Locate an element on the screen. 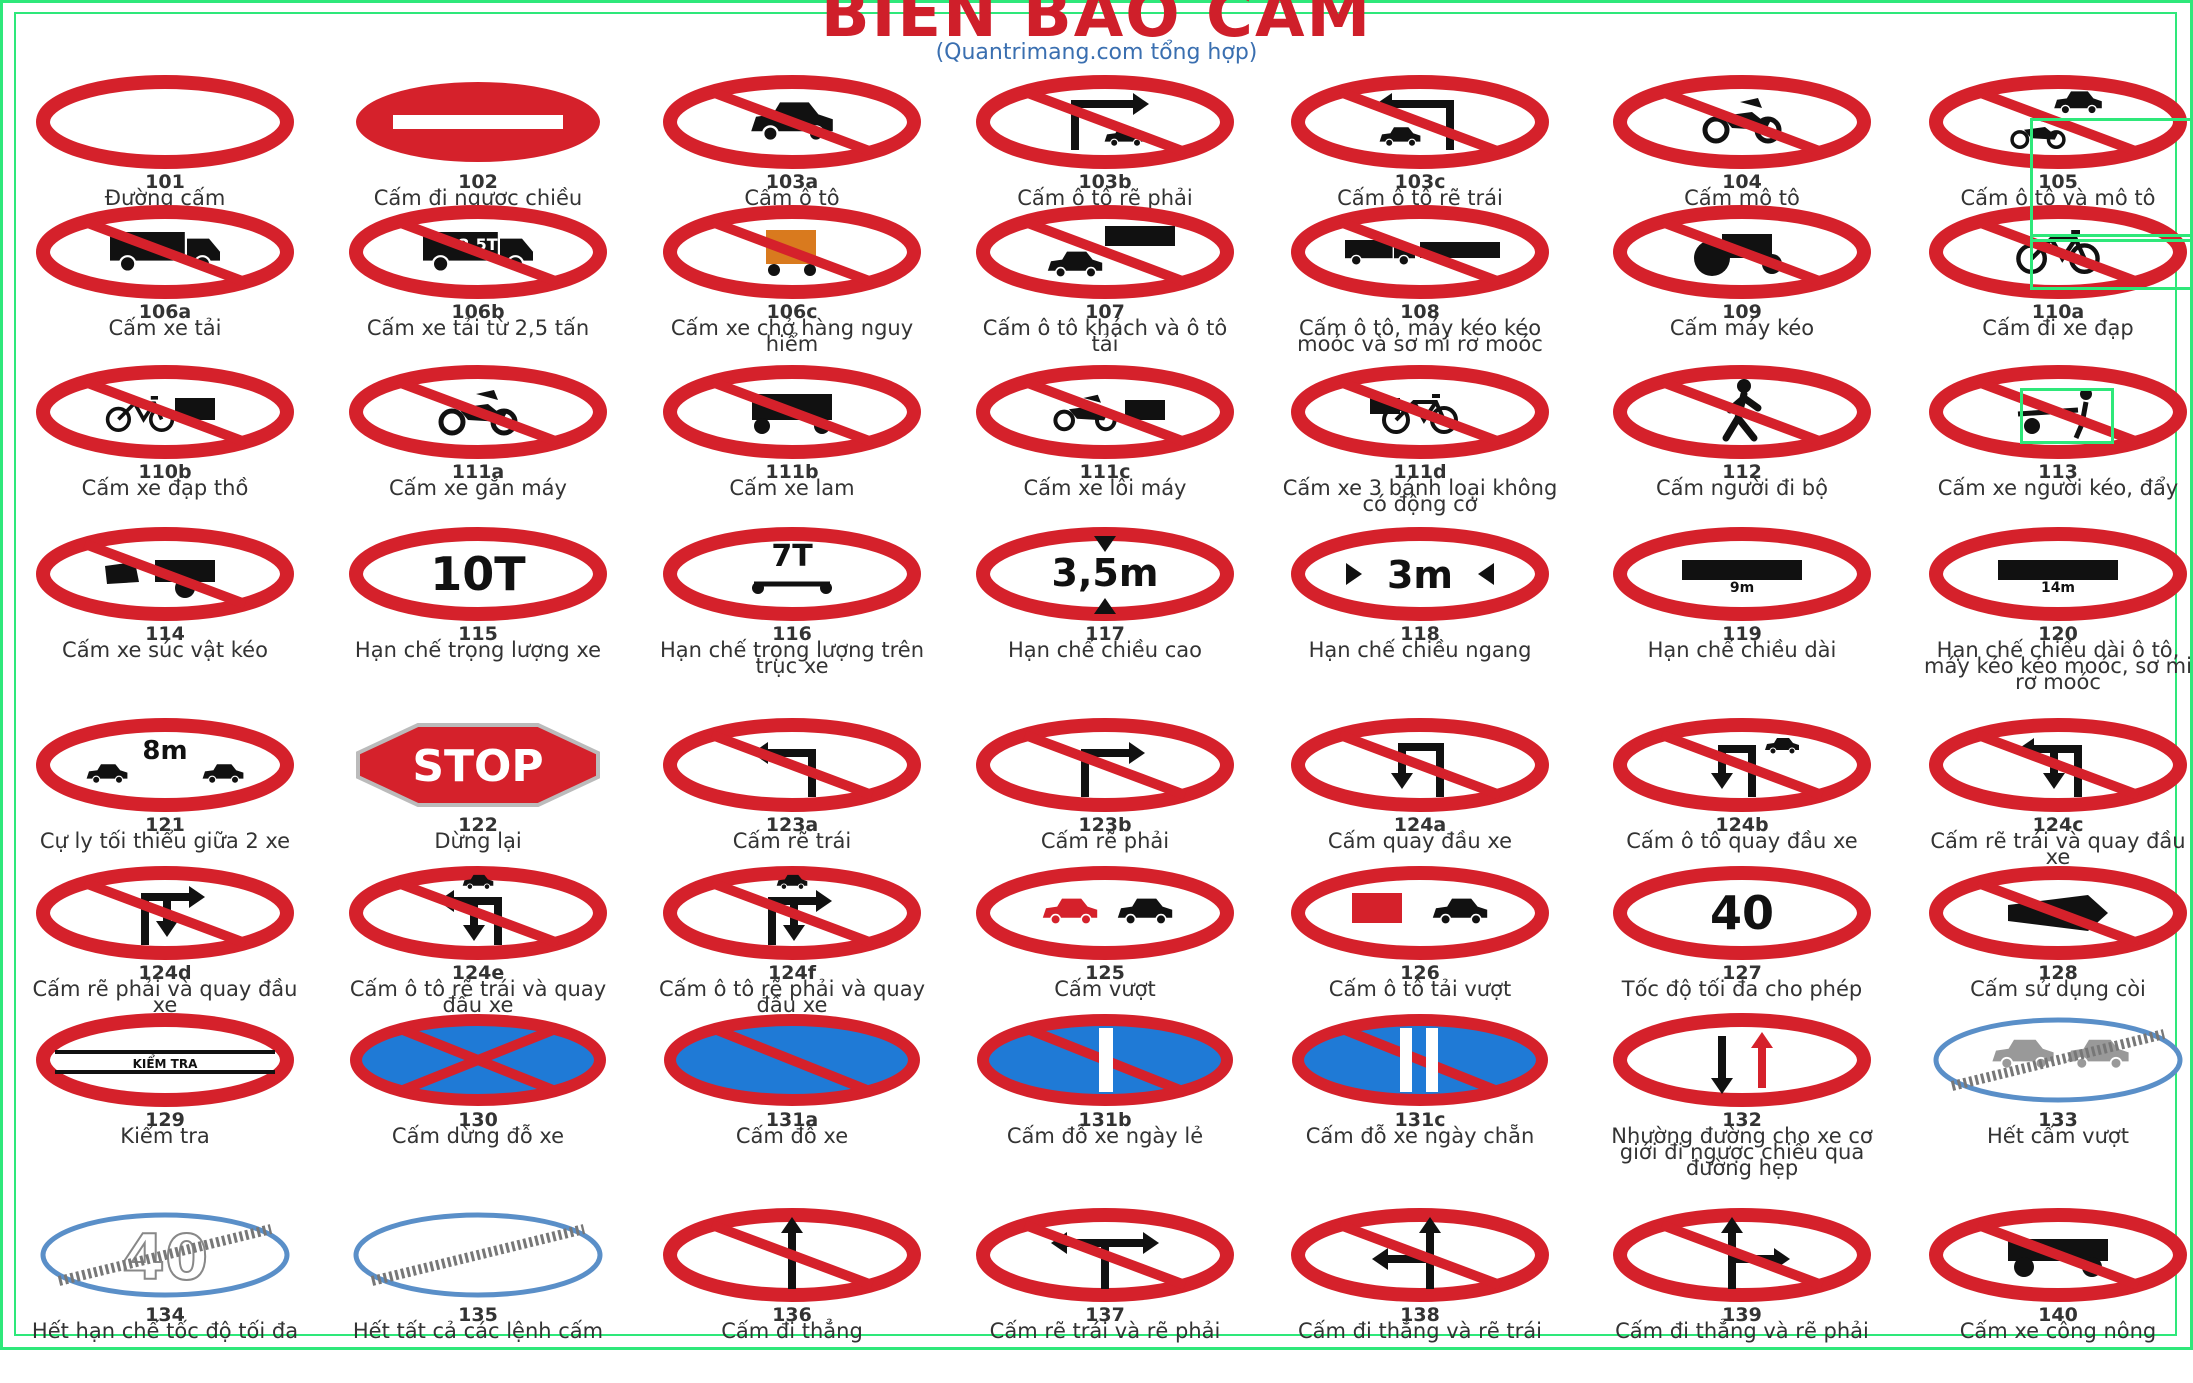 The width and height of the screenshot is (2193, 1383). stop-icon: STOP is located at coordinates (478, 765).